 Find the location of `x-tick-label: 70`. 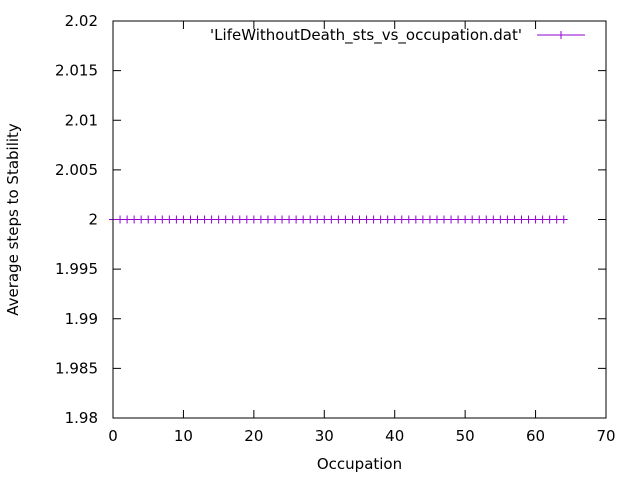

x-tick-label: 70 is located at coordinates (605, 436).